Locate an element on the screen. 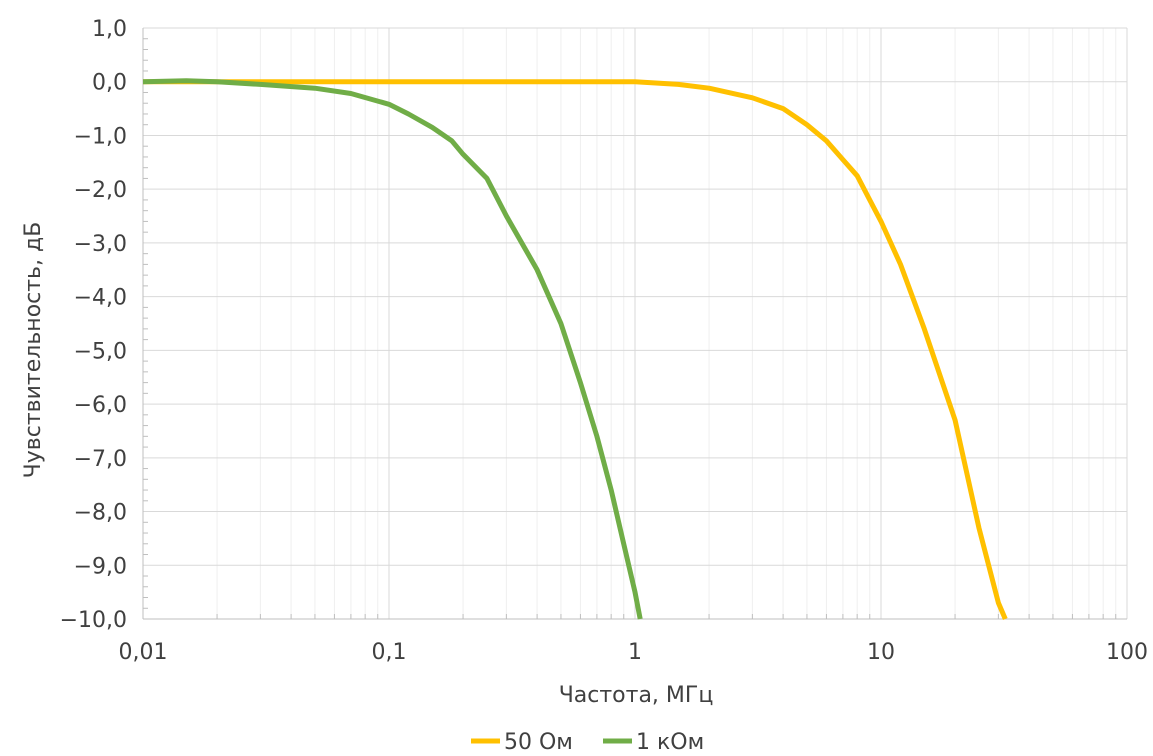 This screenshot has width=1153, height=756. y-axis-title: Чувствительность, дБ is located at coordinates (33, 350).